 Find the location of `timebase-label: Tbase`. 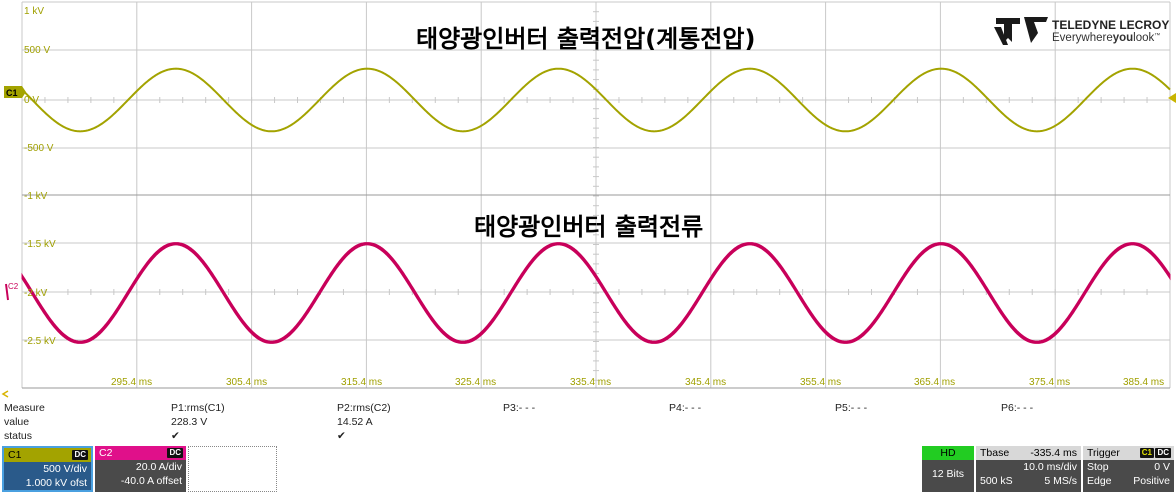

timebase-label: Tbase is located at coordinates (995, 453).